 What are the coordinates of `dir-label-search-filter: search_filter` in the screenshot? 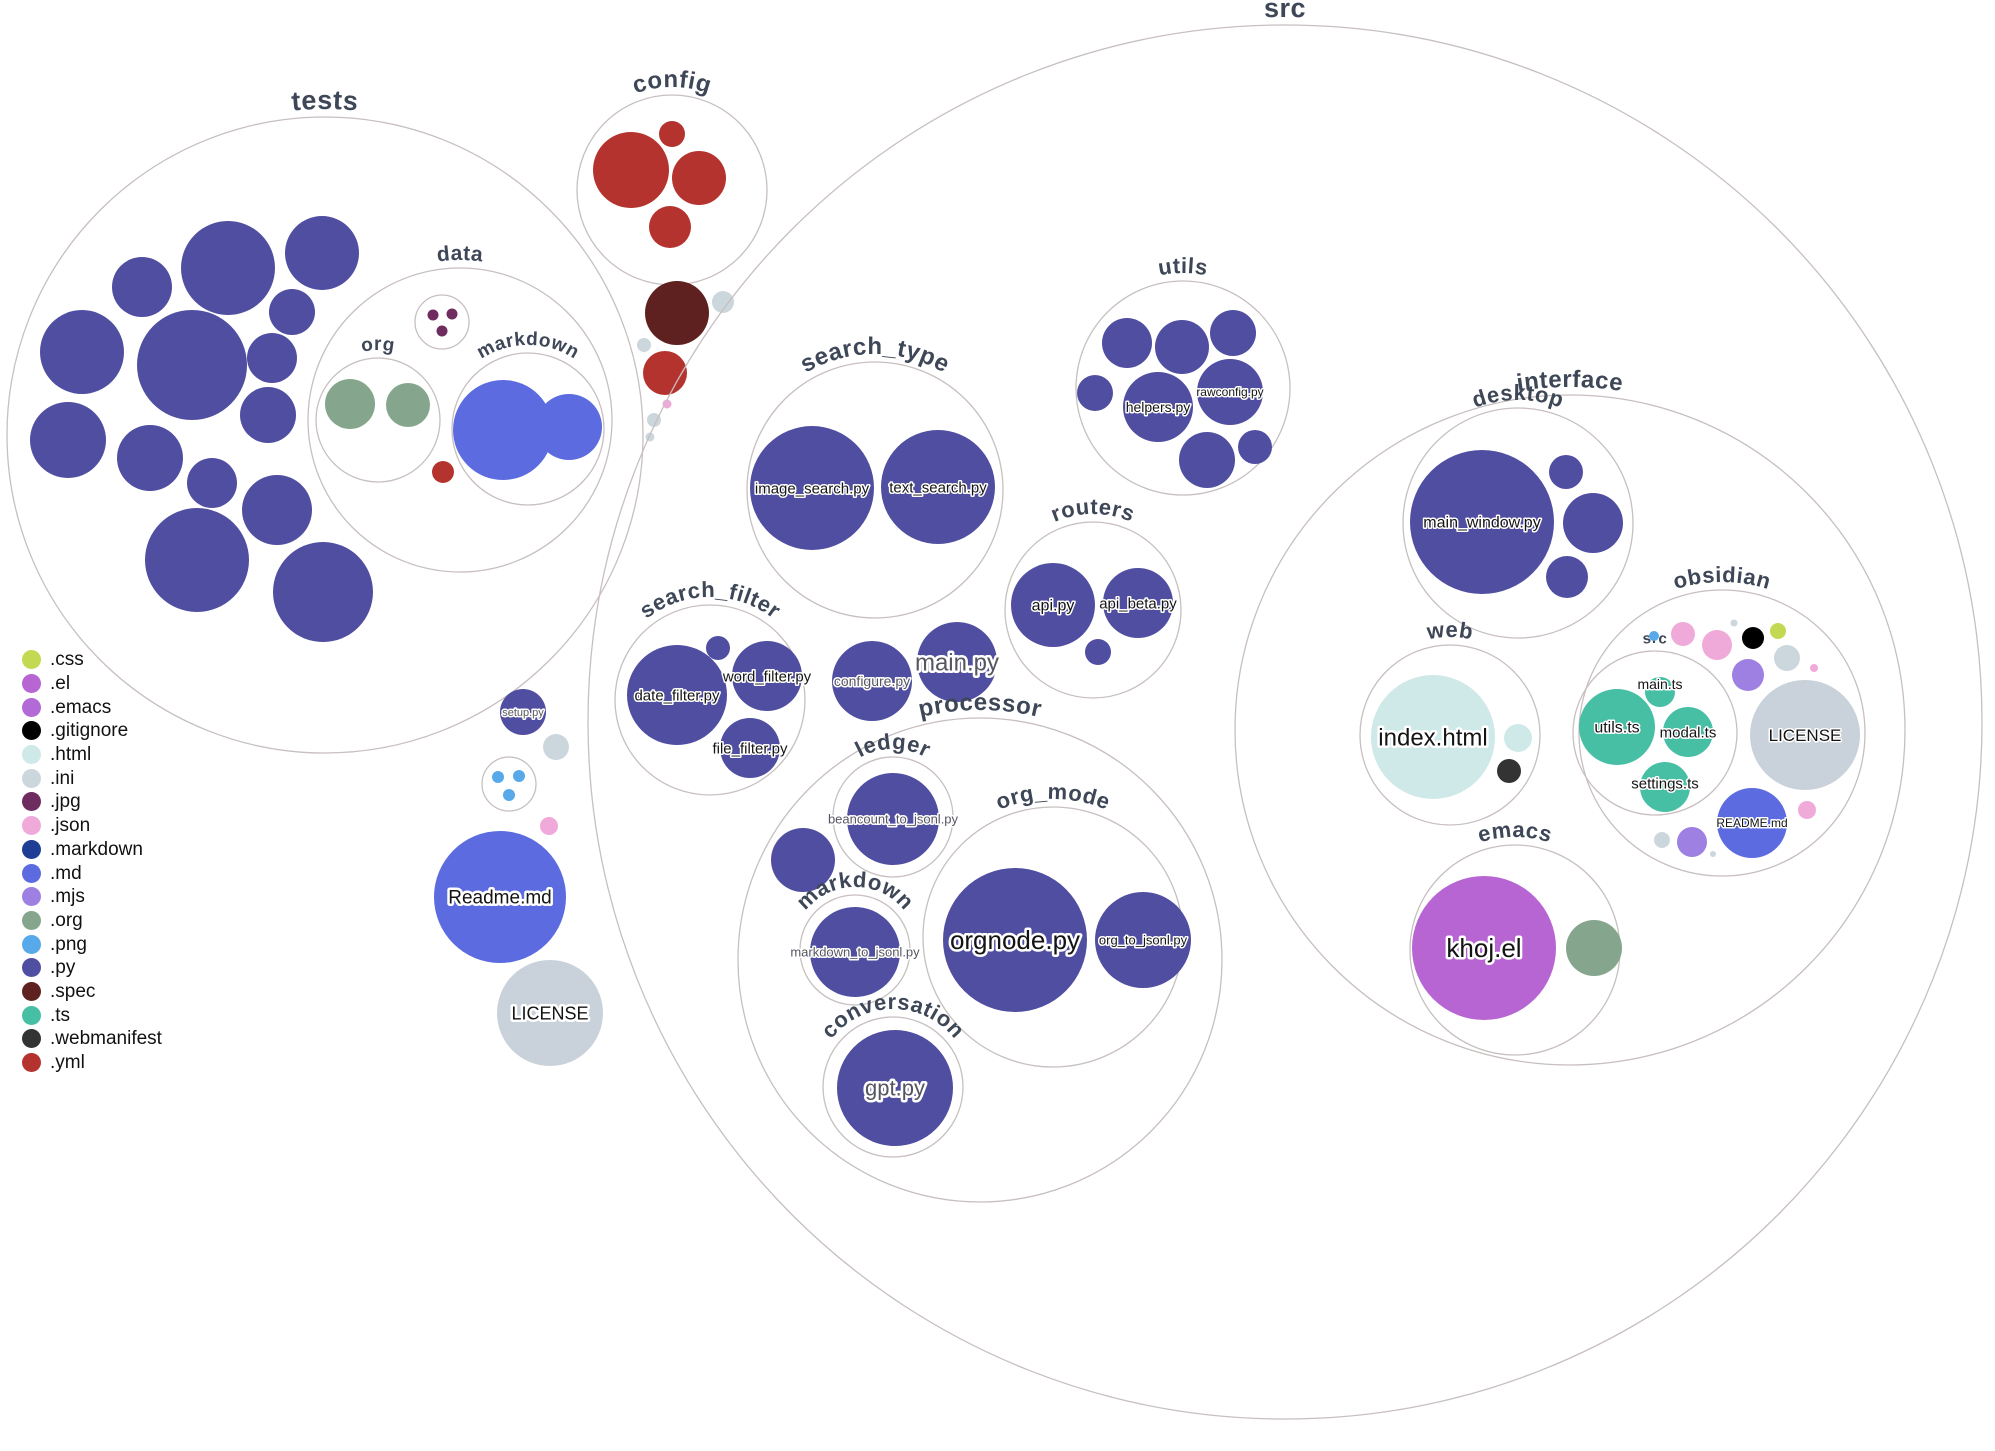 It's located at (710, 600).